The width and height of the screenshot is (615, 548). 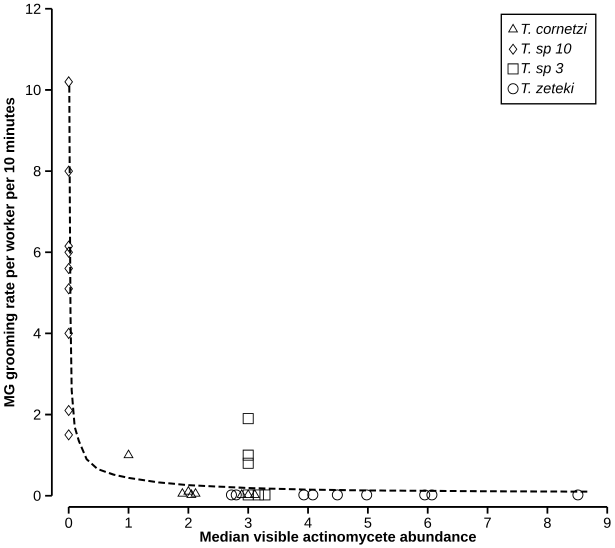 I want to click on x-tick-label: 4, so click(x=308, y=522).